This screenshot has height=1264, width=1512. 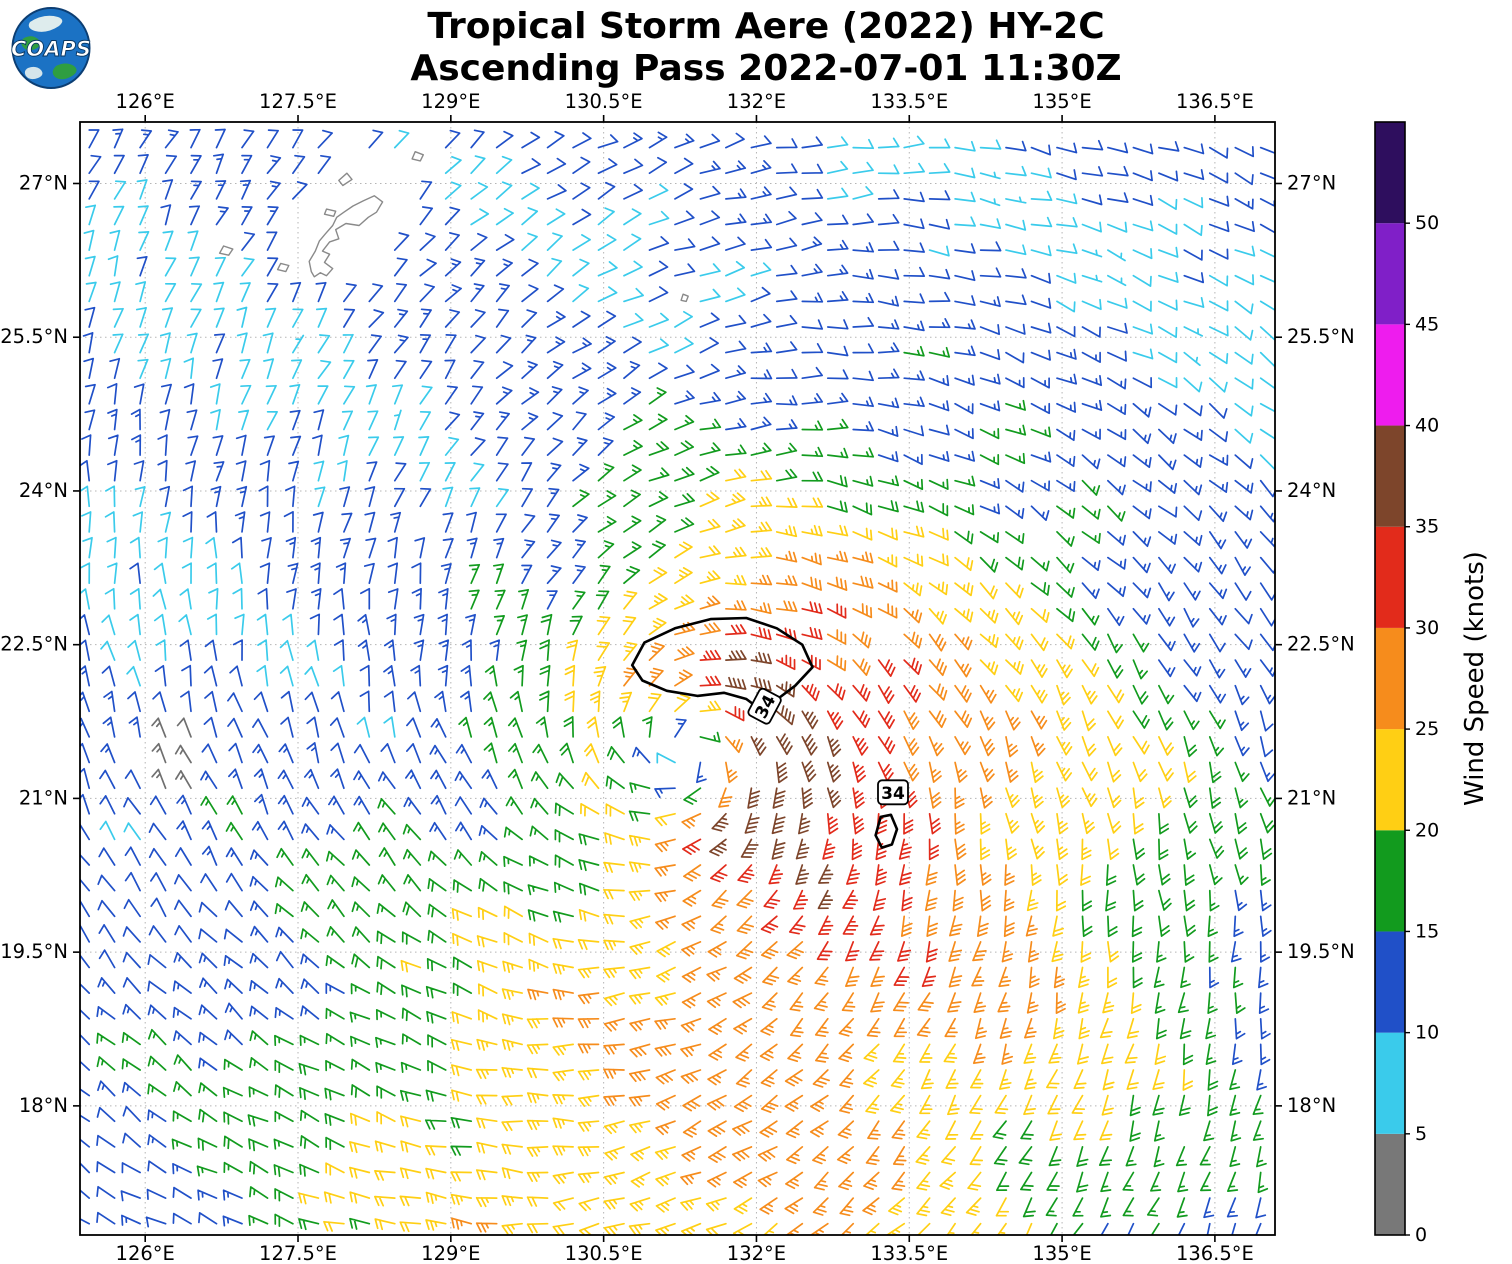 I want to click on coastline, so click(x=453, y=227).